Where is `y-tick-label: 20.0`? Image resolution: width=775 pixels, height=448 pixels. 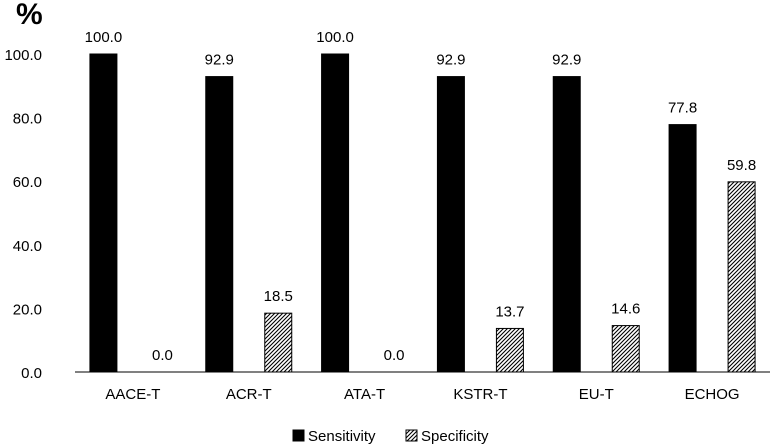 y-tick-label: 20.0 is located at coordinates (27, 309).